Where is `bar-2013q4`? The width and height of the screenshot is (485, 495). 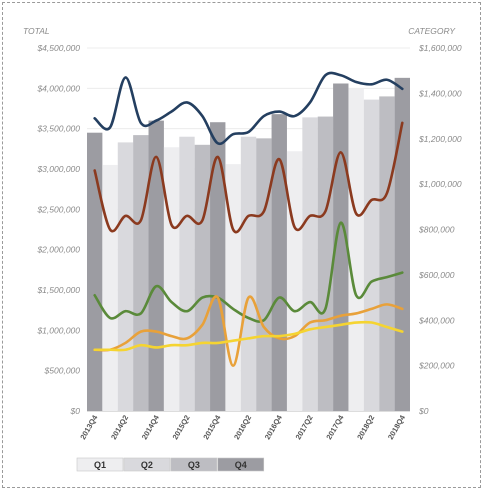 bar-2013q4 is located at coordinates (95, 271).